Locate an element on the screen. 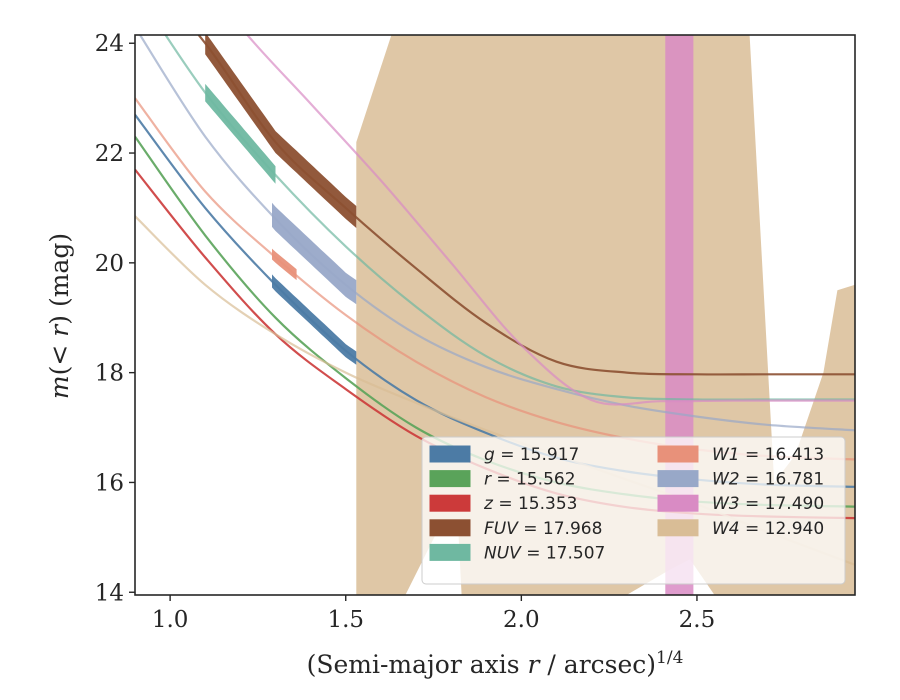  legend-label: FUV = 17.968 is located at coordinates (543, 529).